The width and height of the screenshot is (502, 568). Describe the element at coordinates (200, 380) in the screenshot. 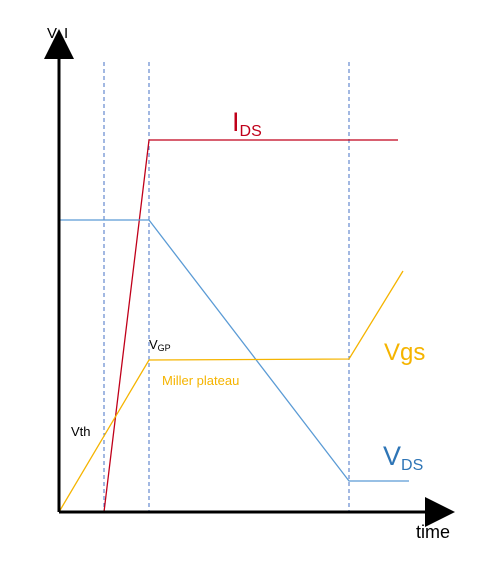

I see `miller-plateau-label: Miller plateau` at that location.